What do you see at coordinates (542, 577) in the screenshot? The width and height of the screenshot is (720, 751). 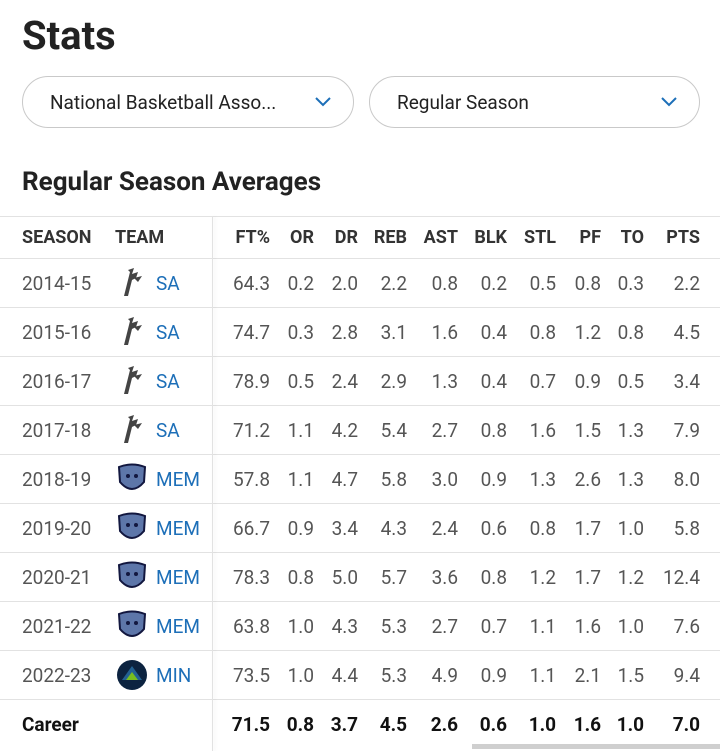 I see `stat-value: 1.2` at bounding box center [542, 577].